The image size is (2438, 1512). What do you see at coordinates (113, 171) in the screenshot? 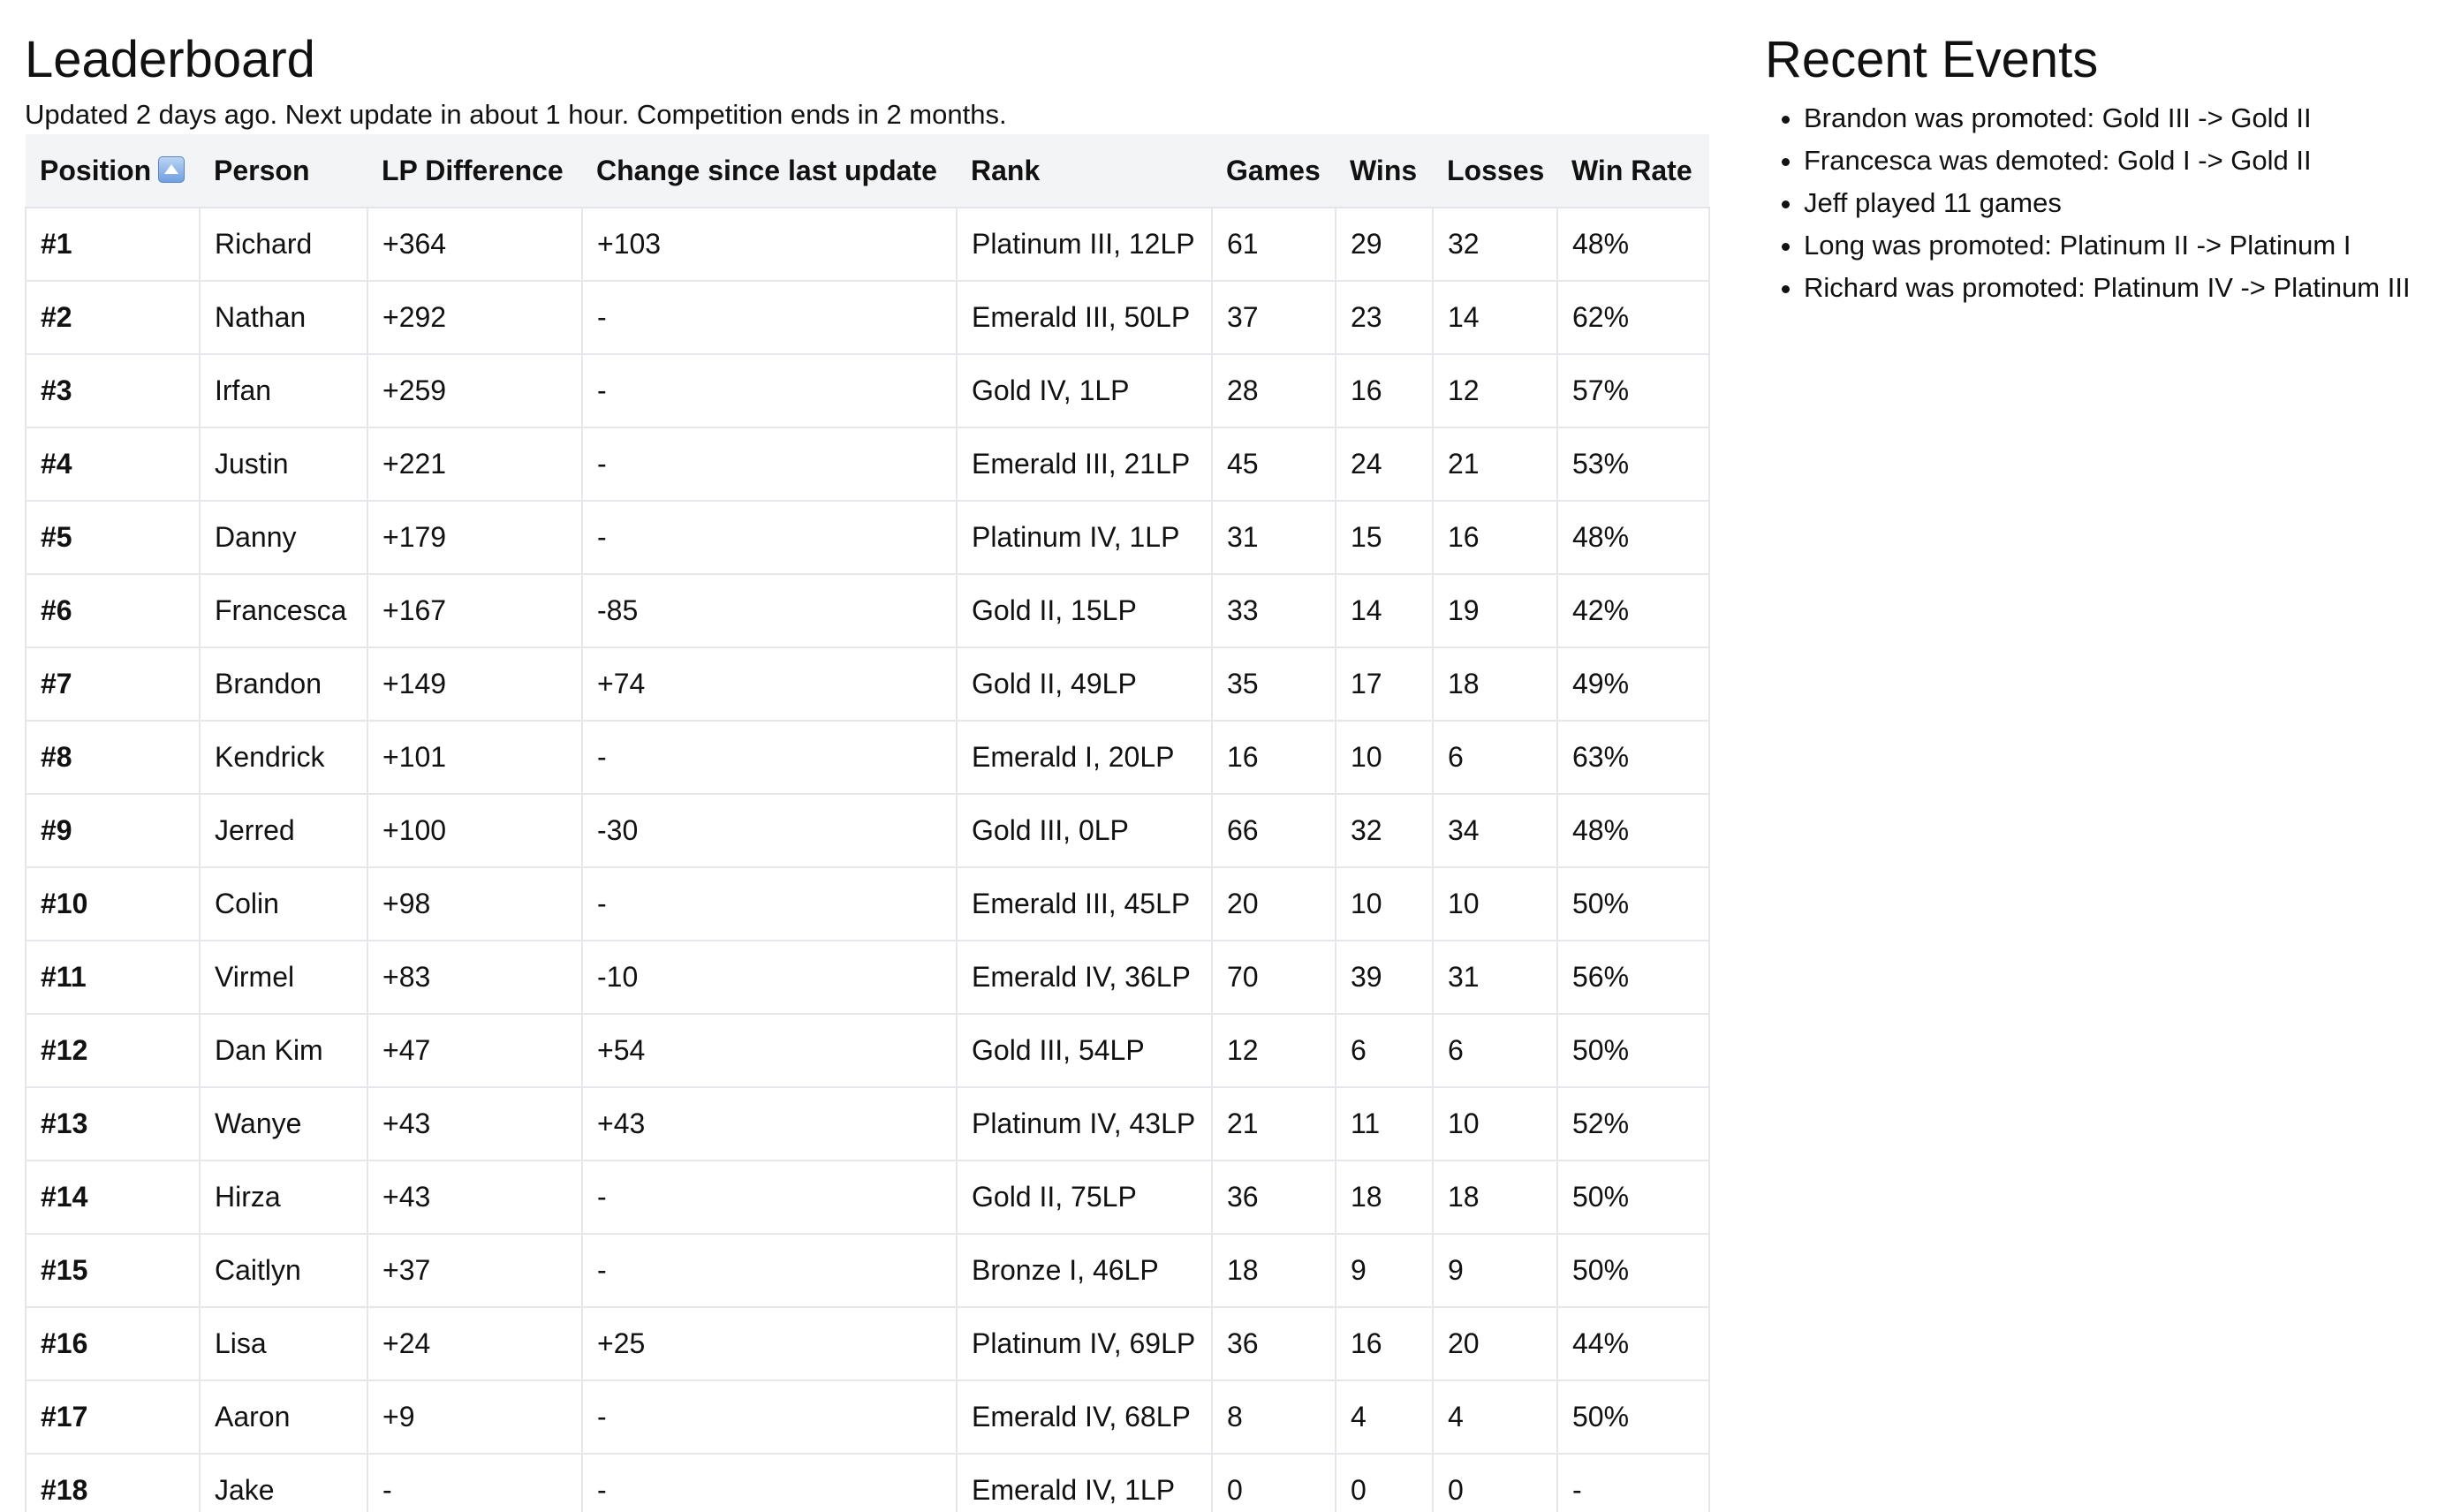
I see `column-header-position: Position` at bounding box center [113, 171].